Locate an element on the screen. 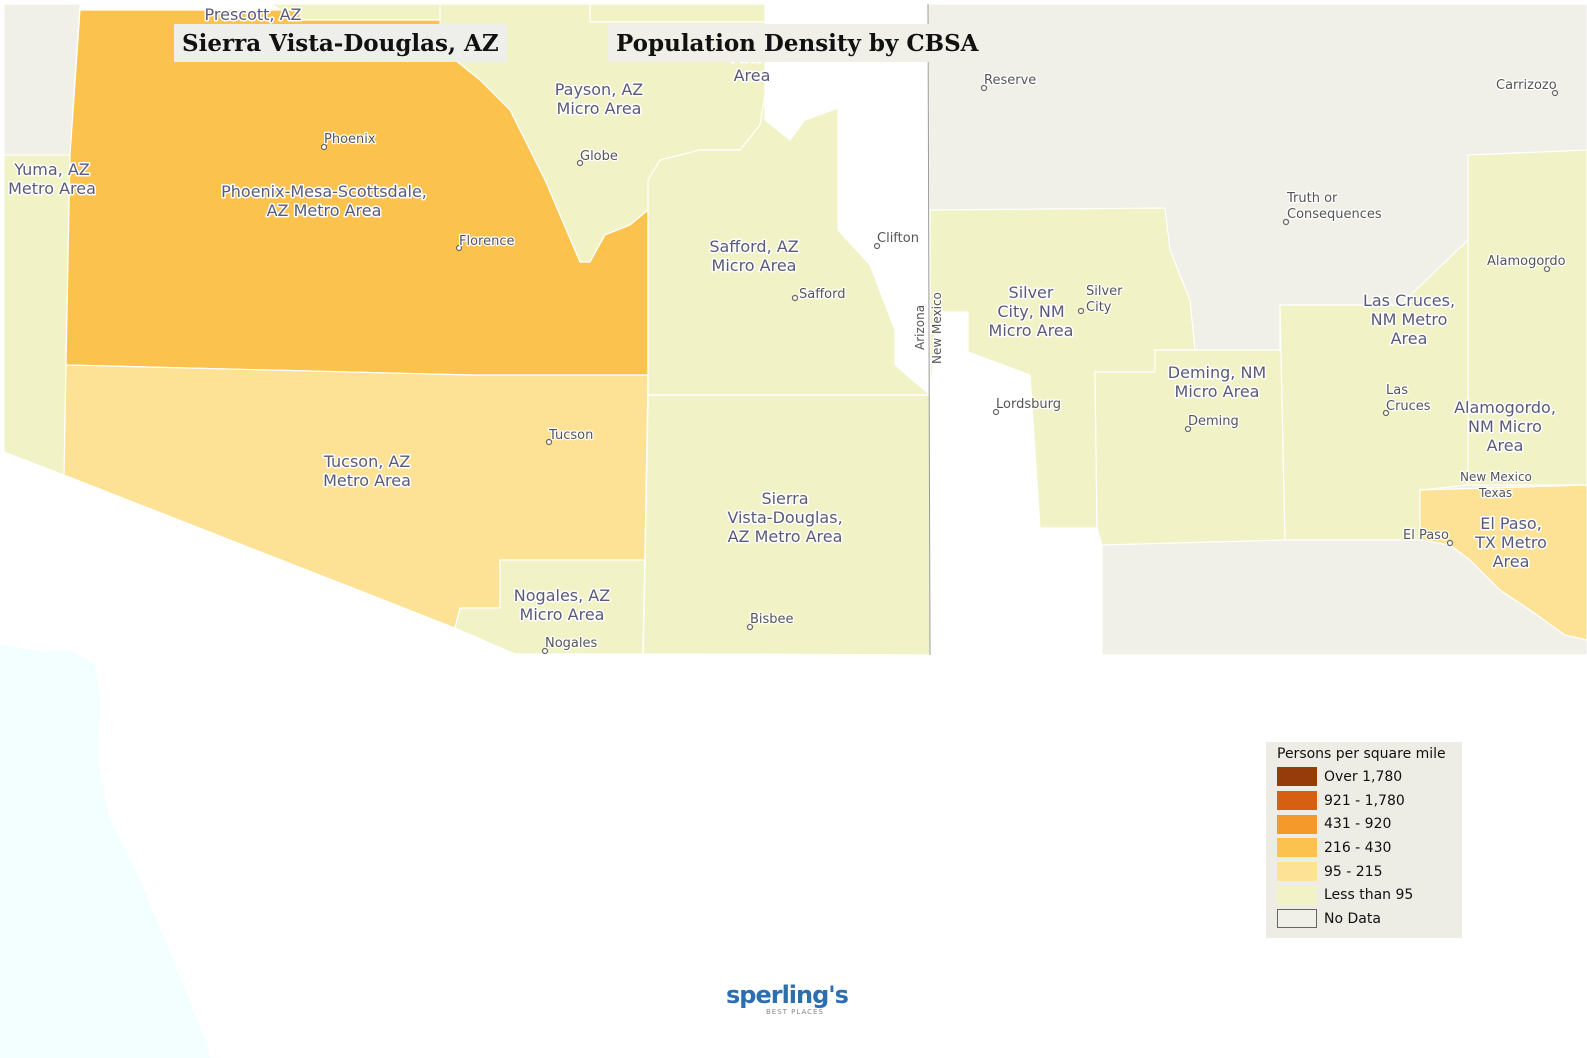  city-globe: Globe is located at coordinates (597, 157).